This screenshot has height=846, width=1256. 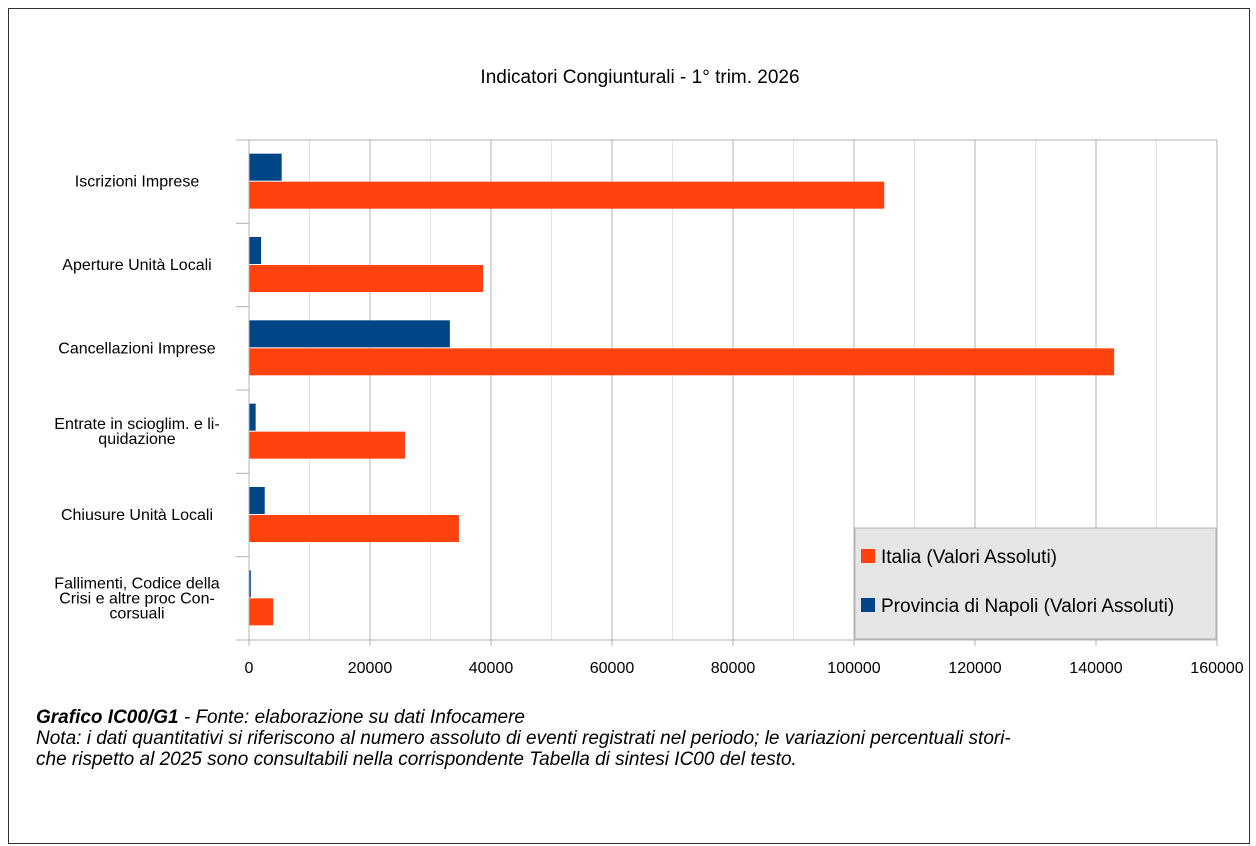 I want to click on category-label-line: Cancellazioni Imprese, so click(x=137, y=348).